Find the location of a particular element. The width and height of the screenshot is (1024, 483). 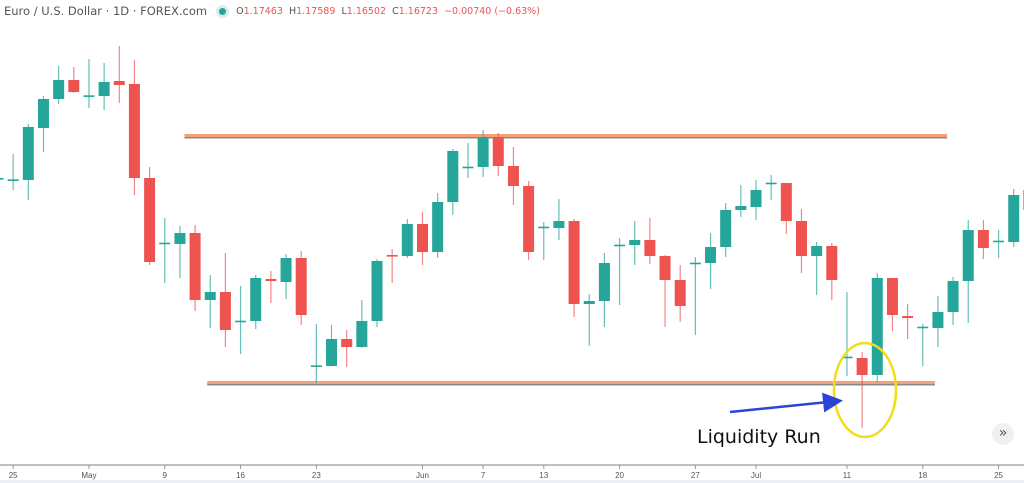

support-line is located at coordinates (571, 383).